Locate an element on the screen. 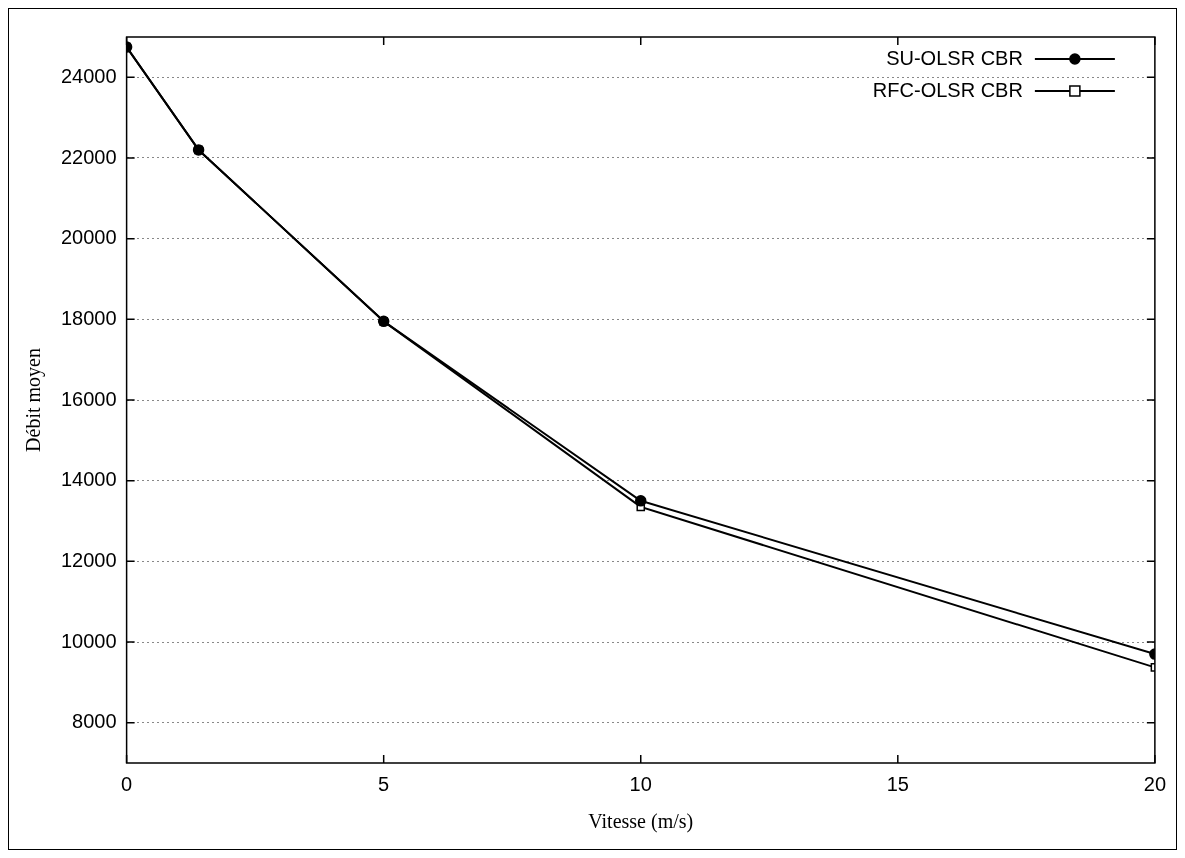  y-tick-label: 20000 is located at coordinates (88, 237).